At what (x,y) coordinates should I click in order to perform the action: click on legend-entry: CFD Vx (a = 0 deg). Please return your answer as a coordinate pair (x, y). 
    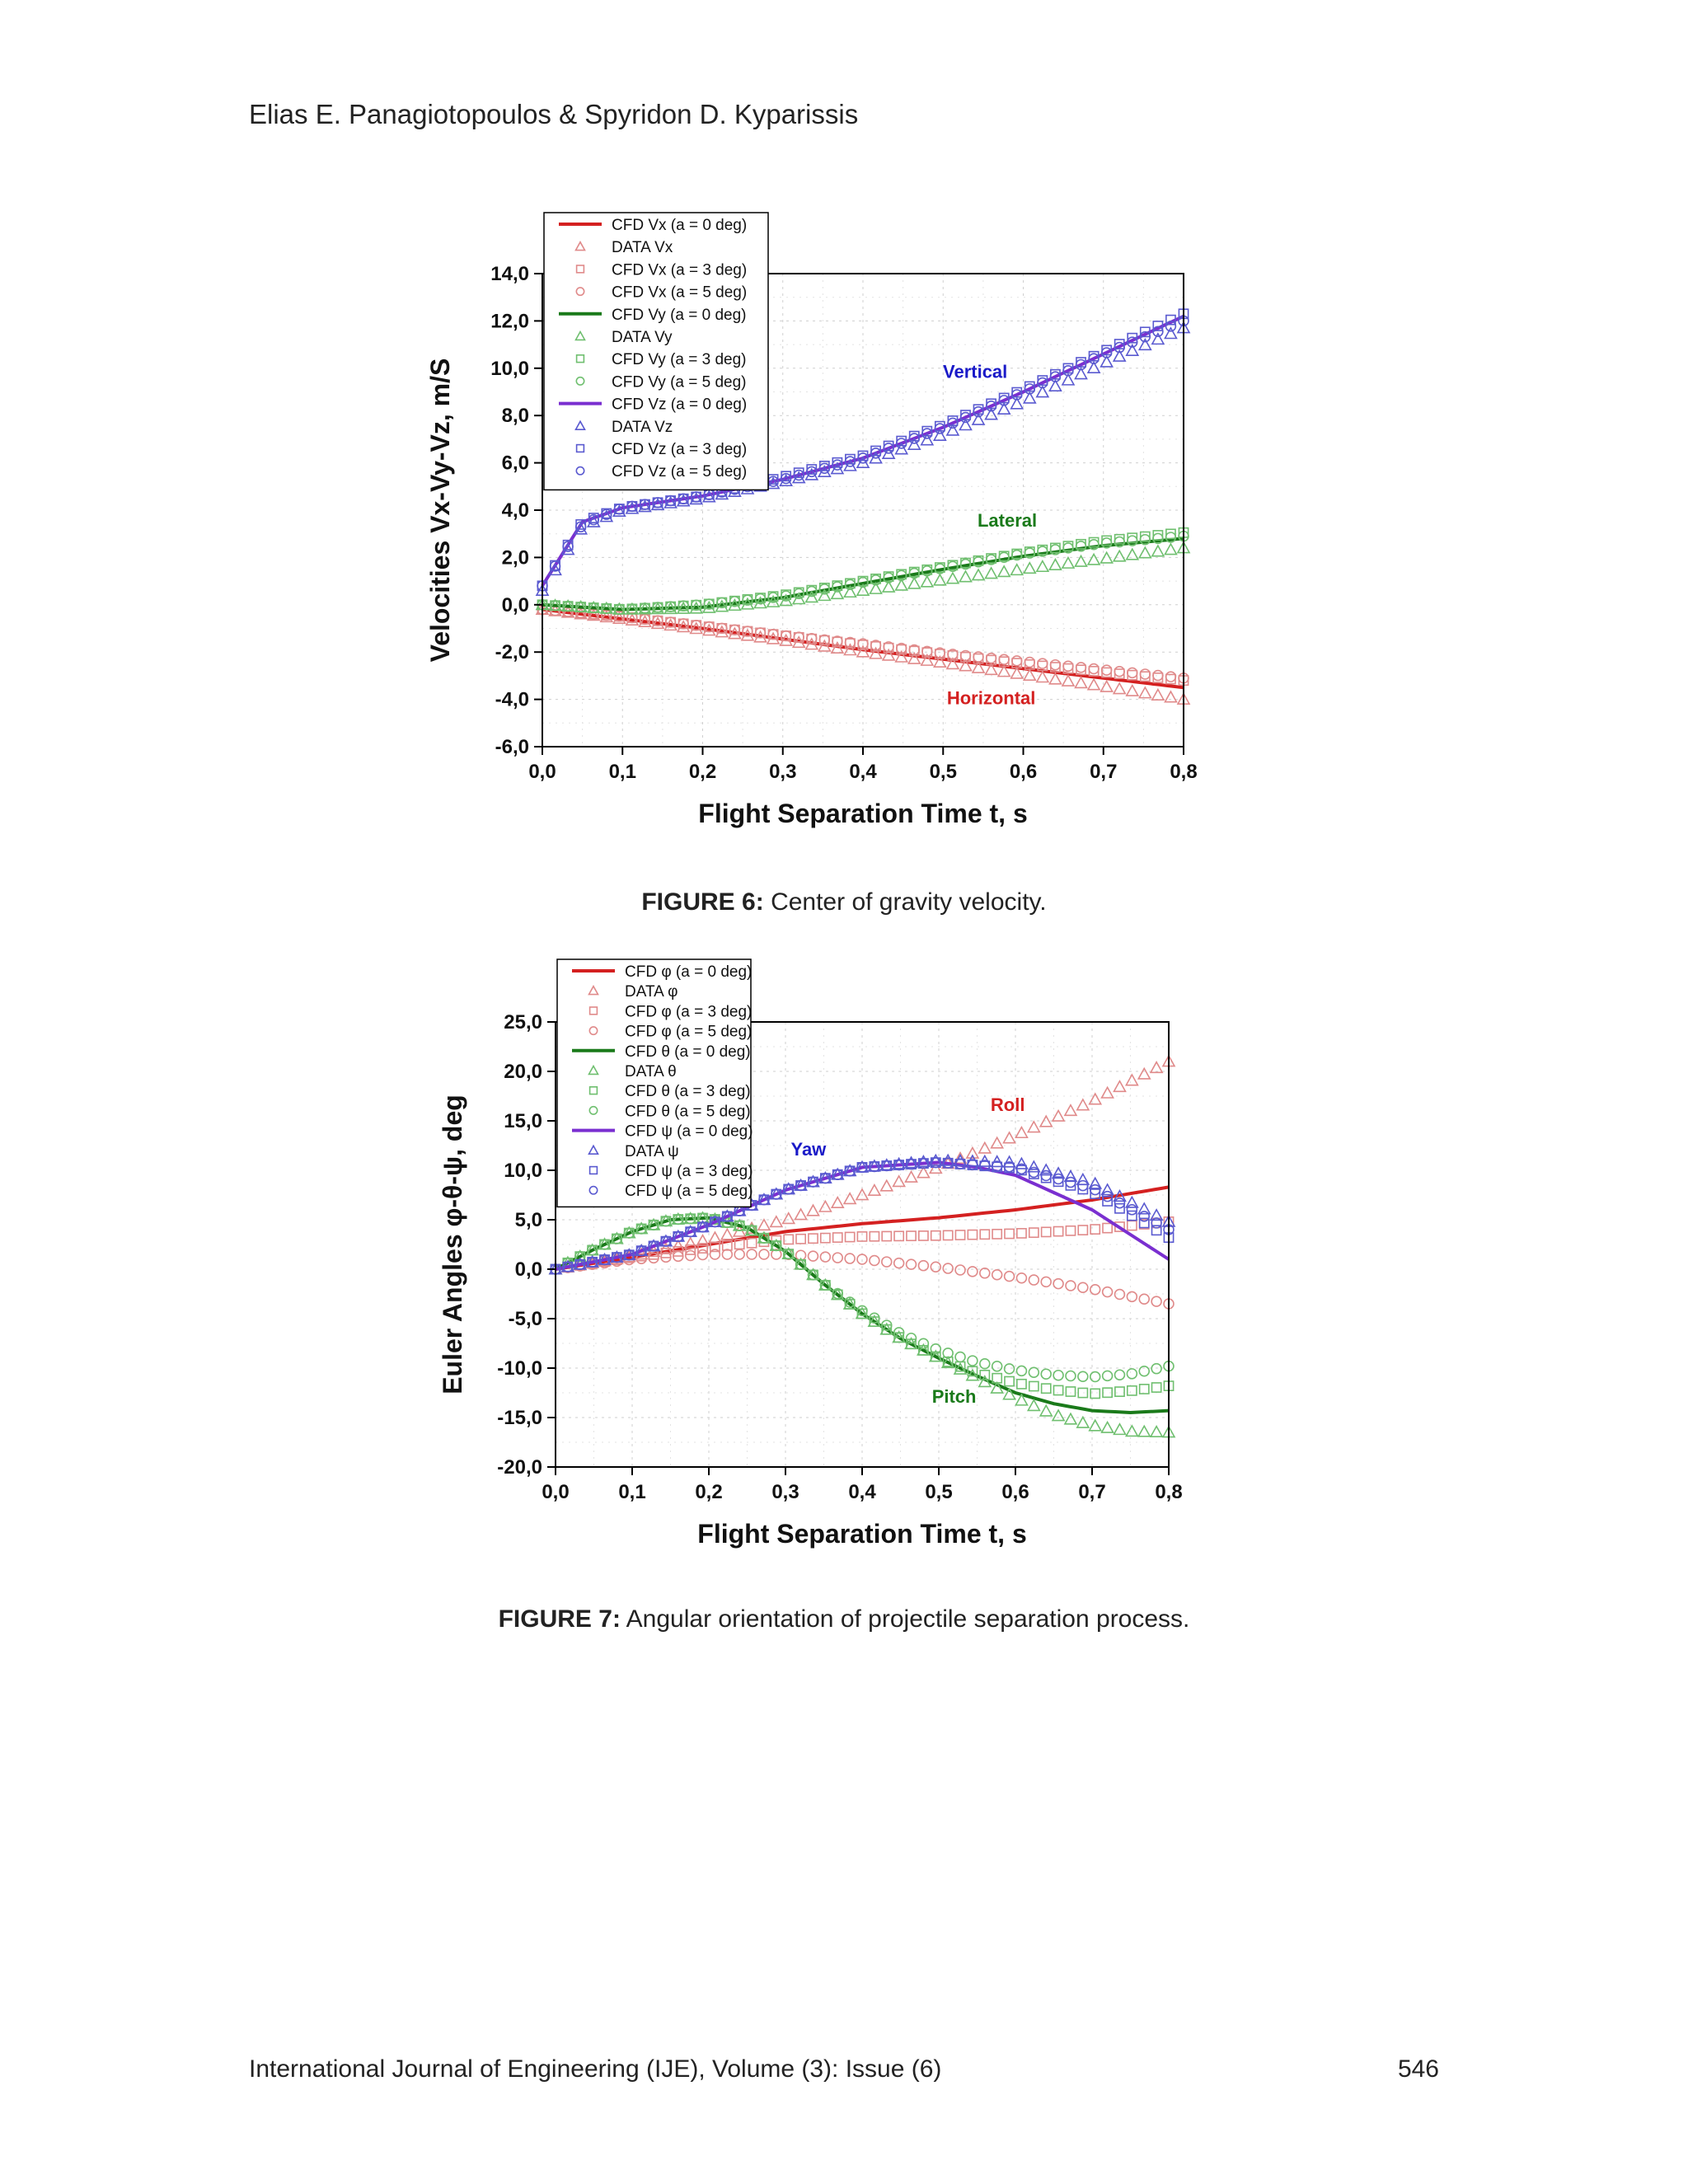
    Looking at the image, I should click on (680, 225).